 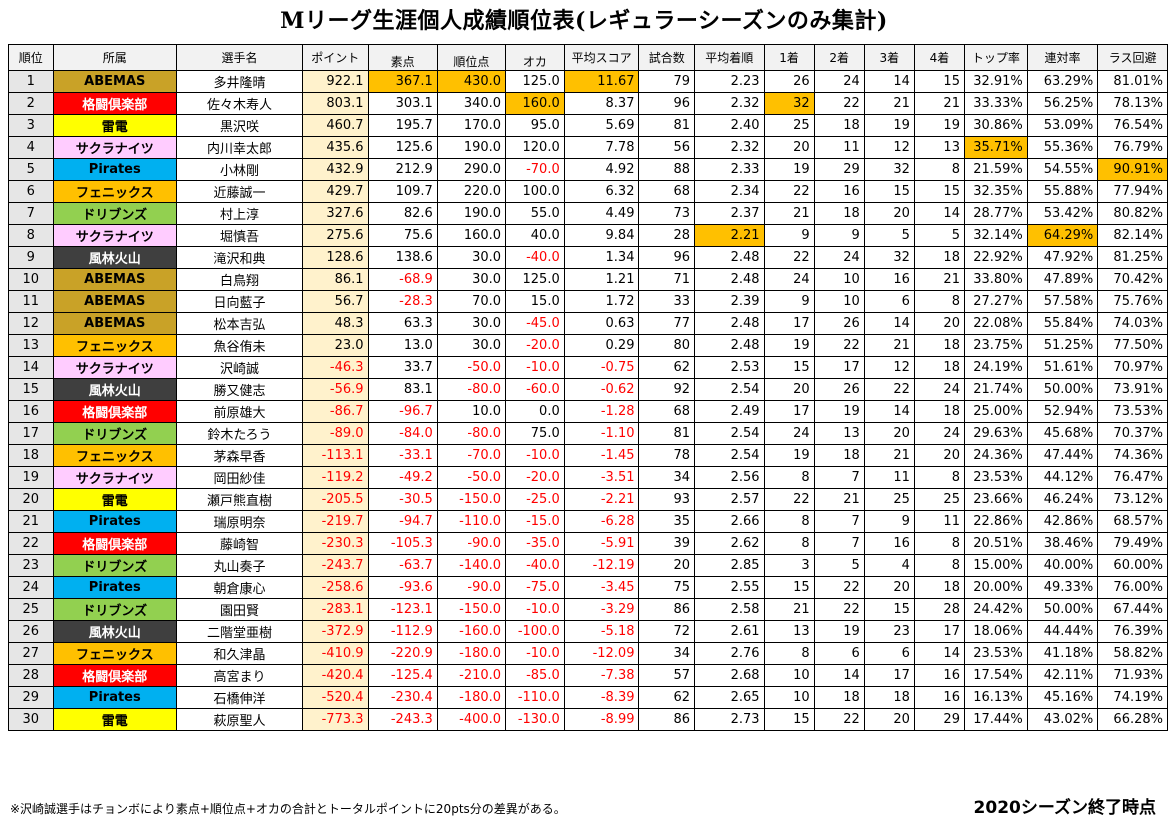 I want to click on player-name-cell: 魚谷侑未, so click(x=239, y=345).